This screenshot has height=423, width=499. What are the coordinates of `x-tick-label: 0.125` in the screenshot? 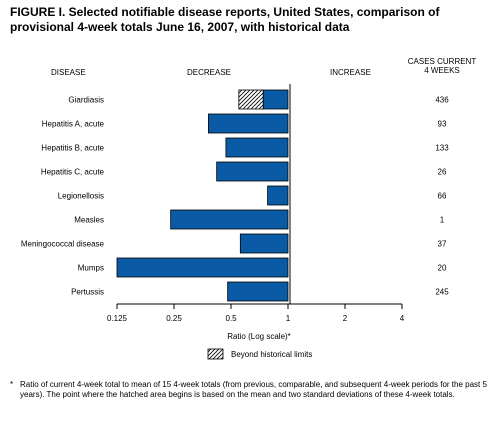 It's located at (117, 318).